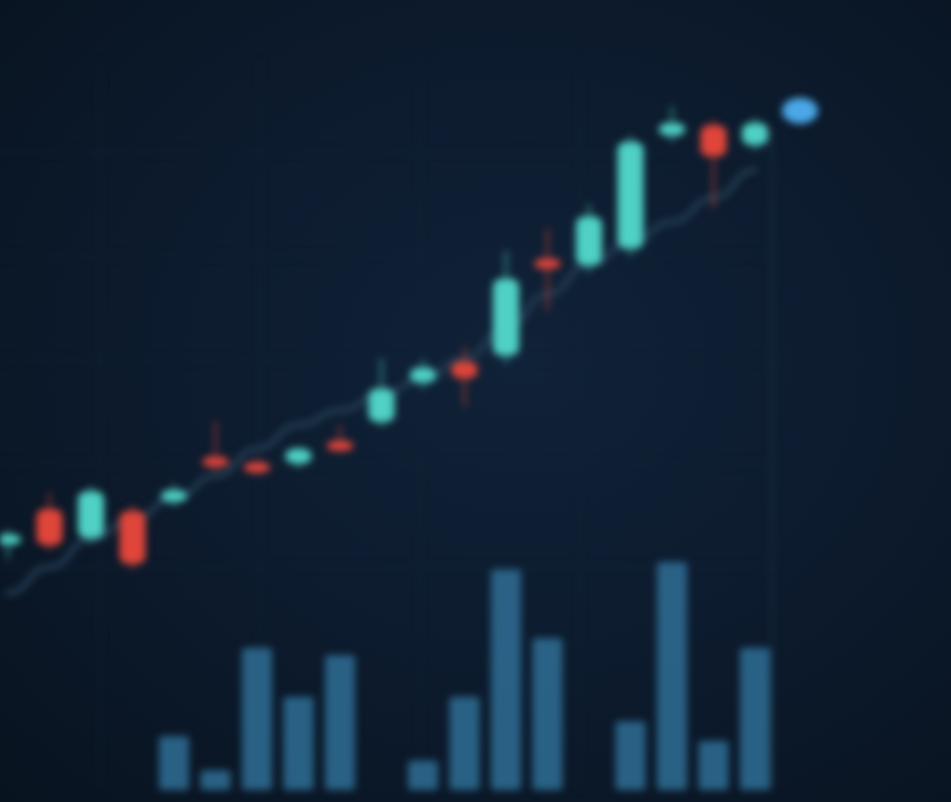 This screenshot has width=951, height=802. Describe the element at coordinates (800, 110) in the screenshot. I see `last-price-marker` at that location.